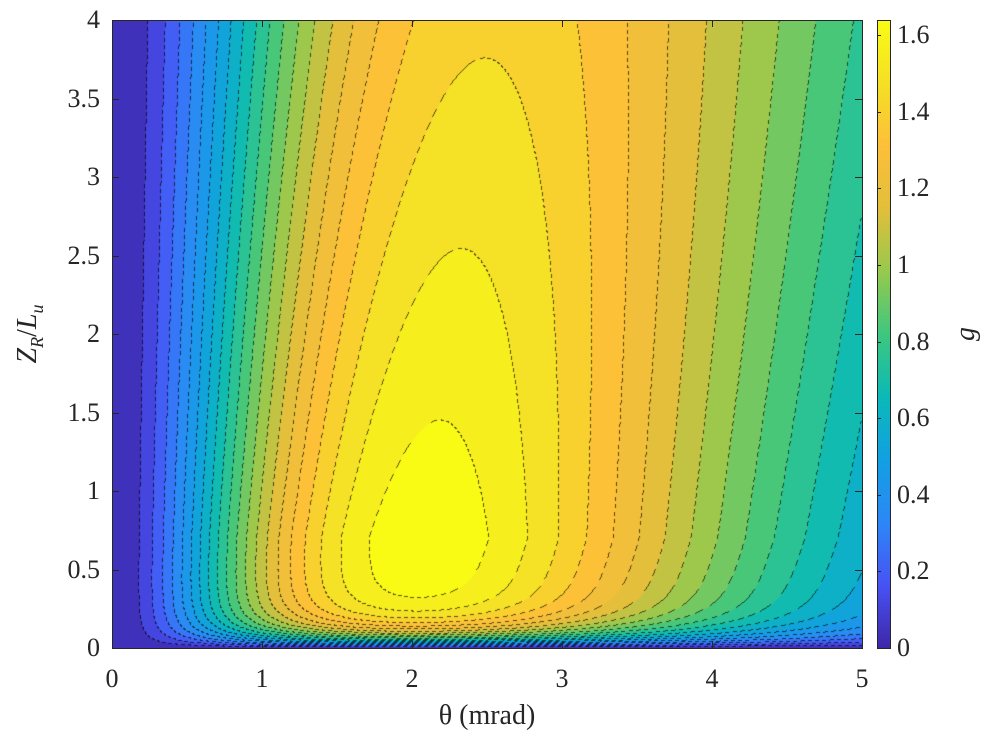 Image resolution: width=990 pixels, height=750 pixels. Describe the element at coordinates (562, 678) in the screenshot. I see `x-tick-label: 3` at that location.